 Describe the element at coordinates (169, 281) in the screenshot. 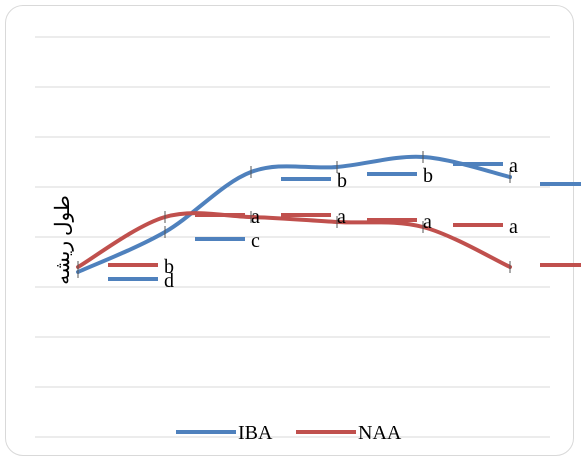

I see `significance-letter: d` at that location.